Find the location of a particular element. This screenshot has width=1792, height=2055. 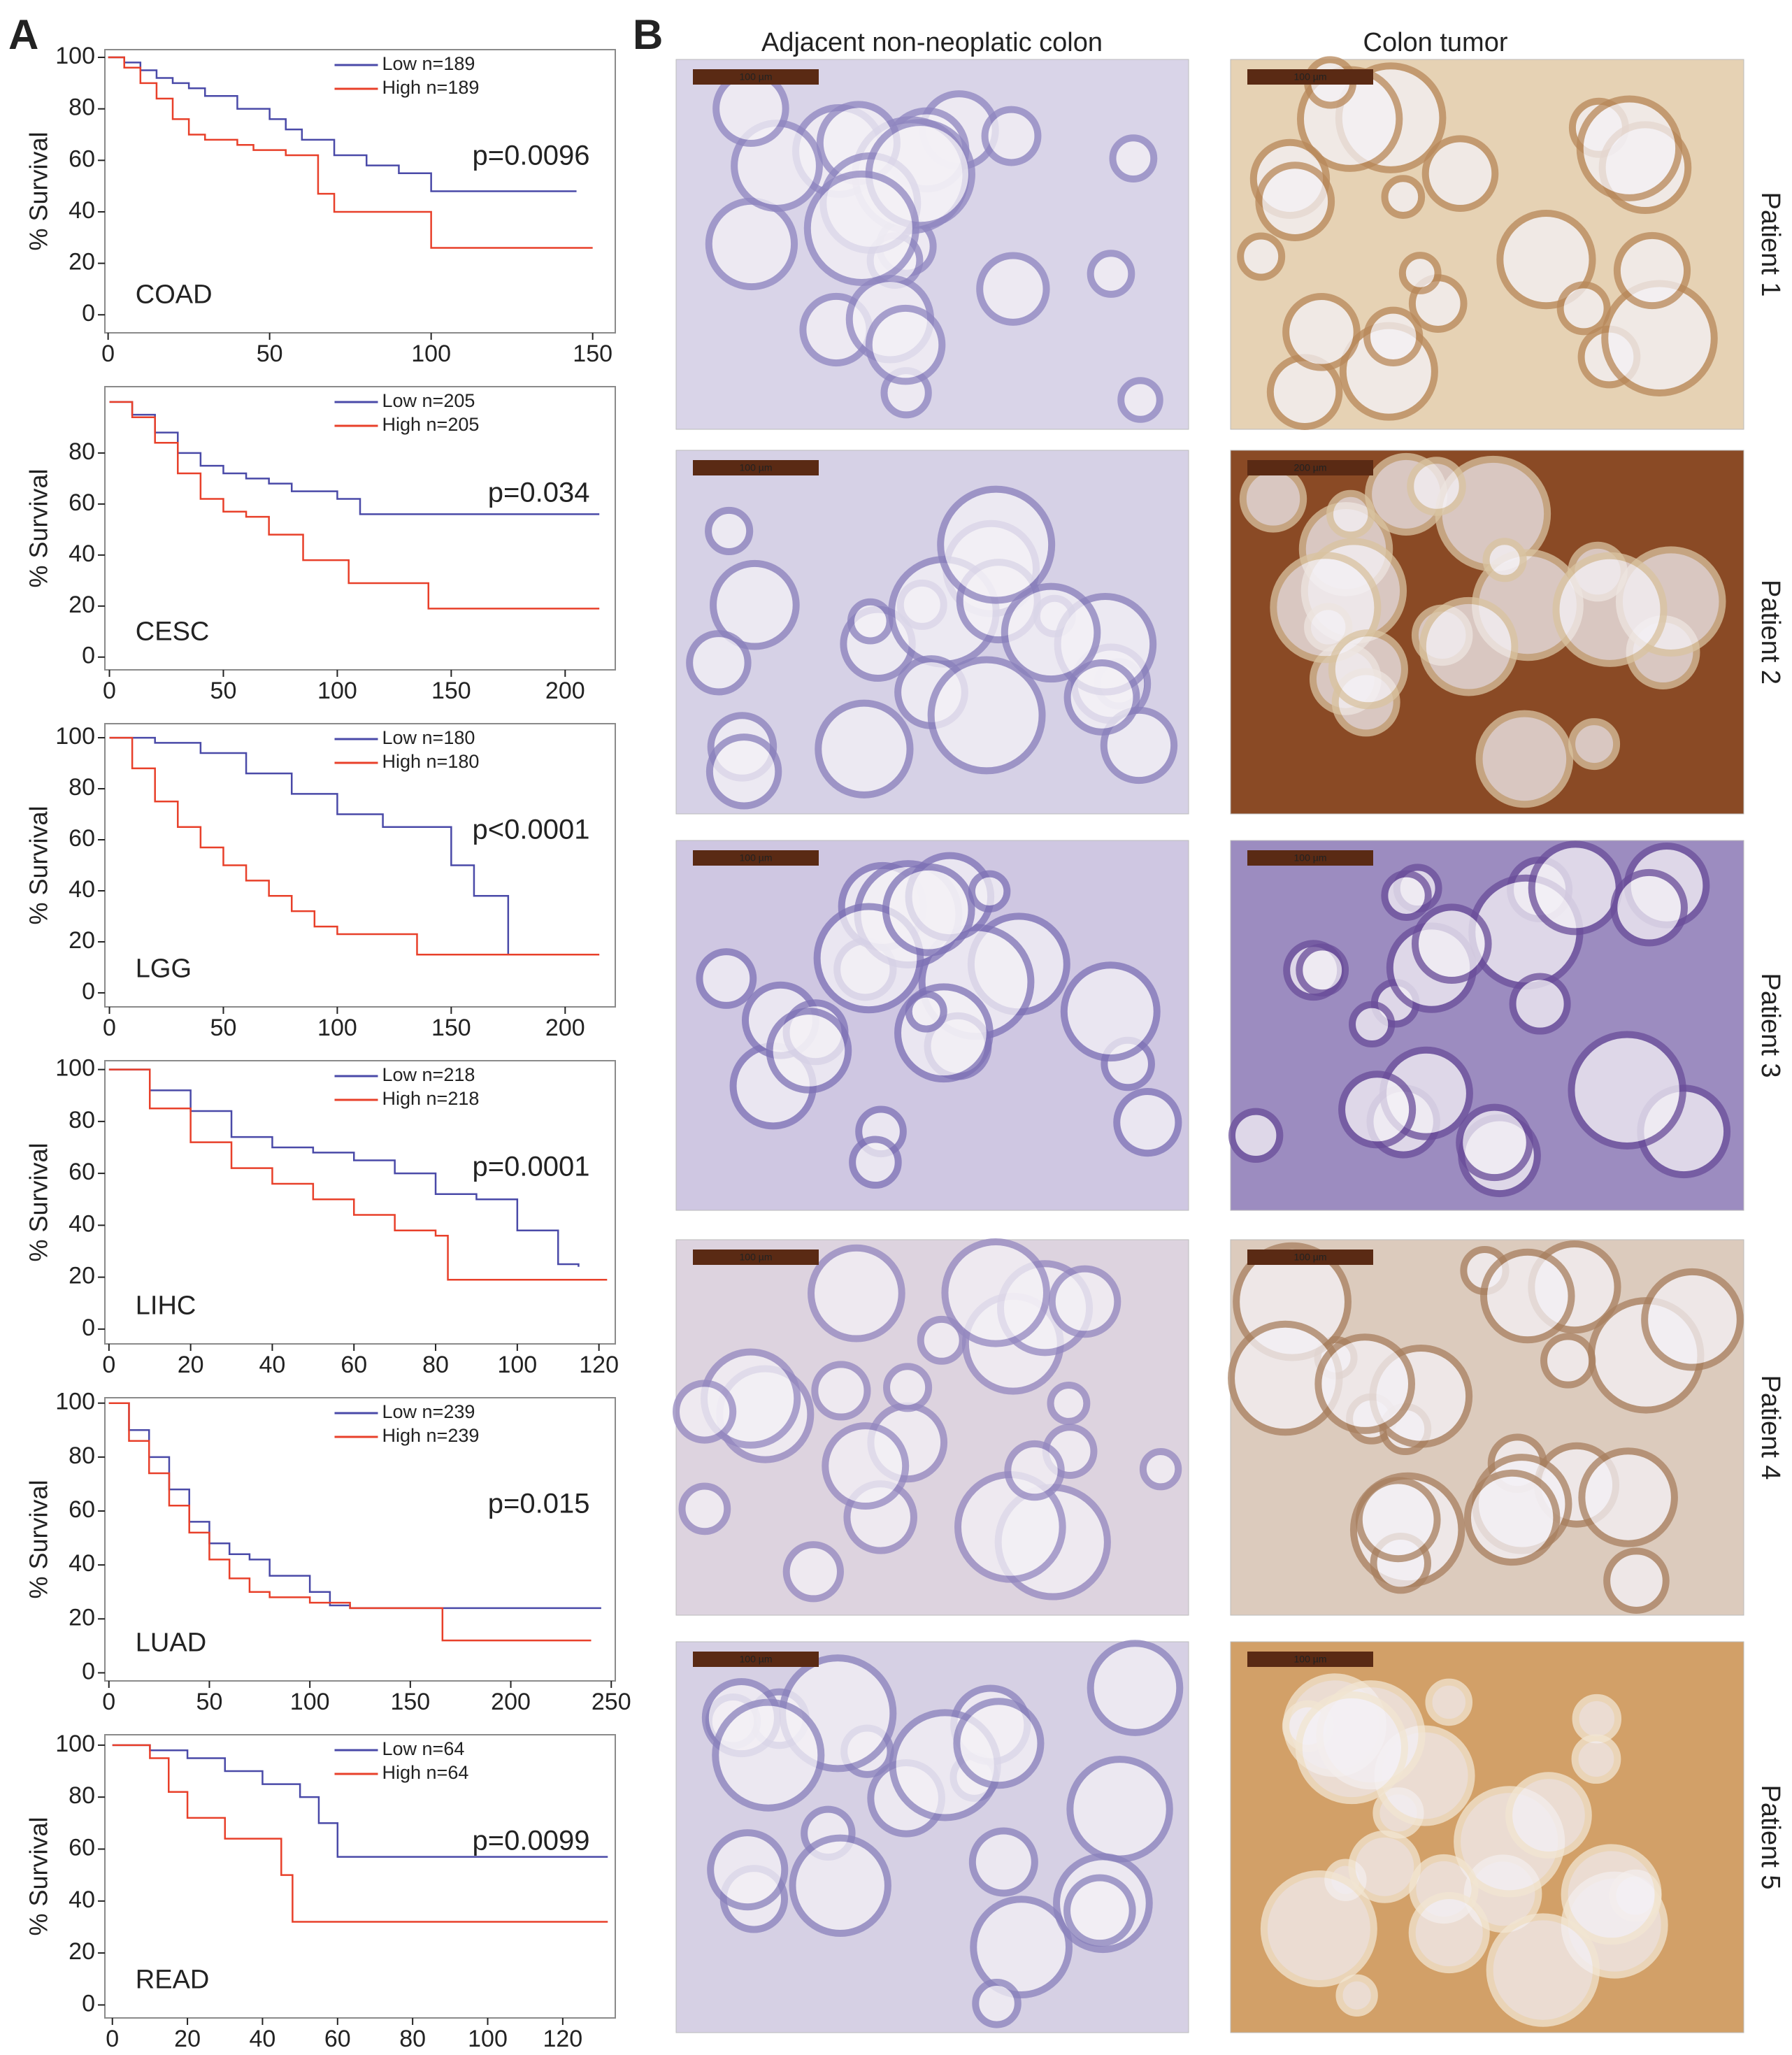

legend-label: Low n=180 is located at coordinates (428, 737).